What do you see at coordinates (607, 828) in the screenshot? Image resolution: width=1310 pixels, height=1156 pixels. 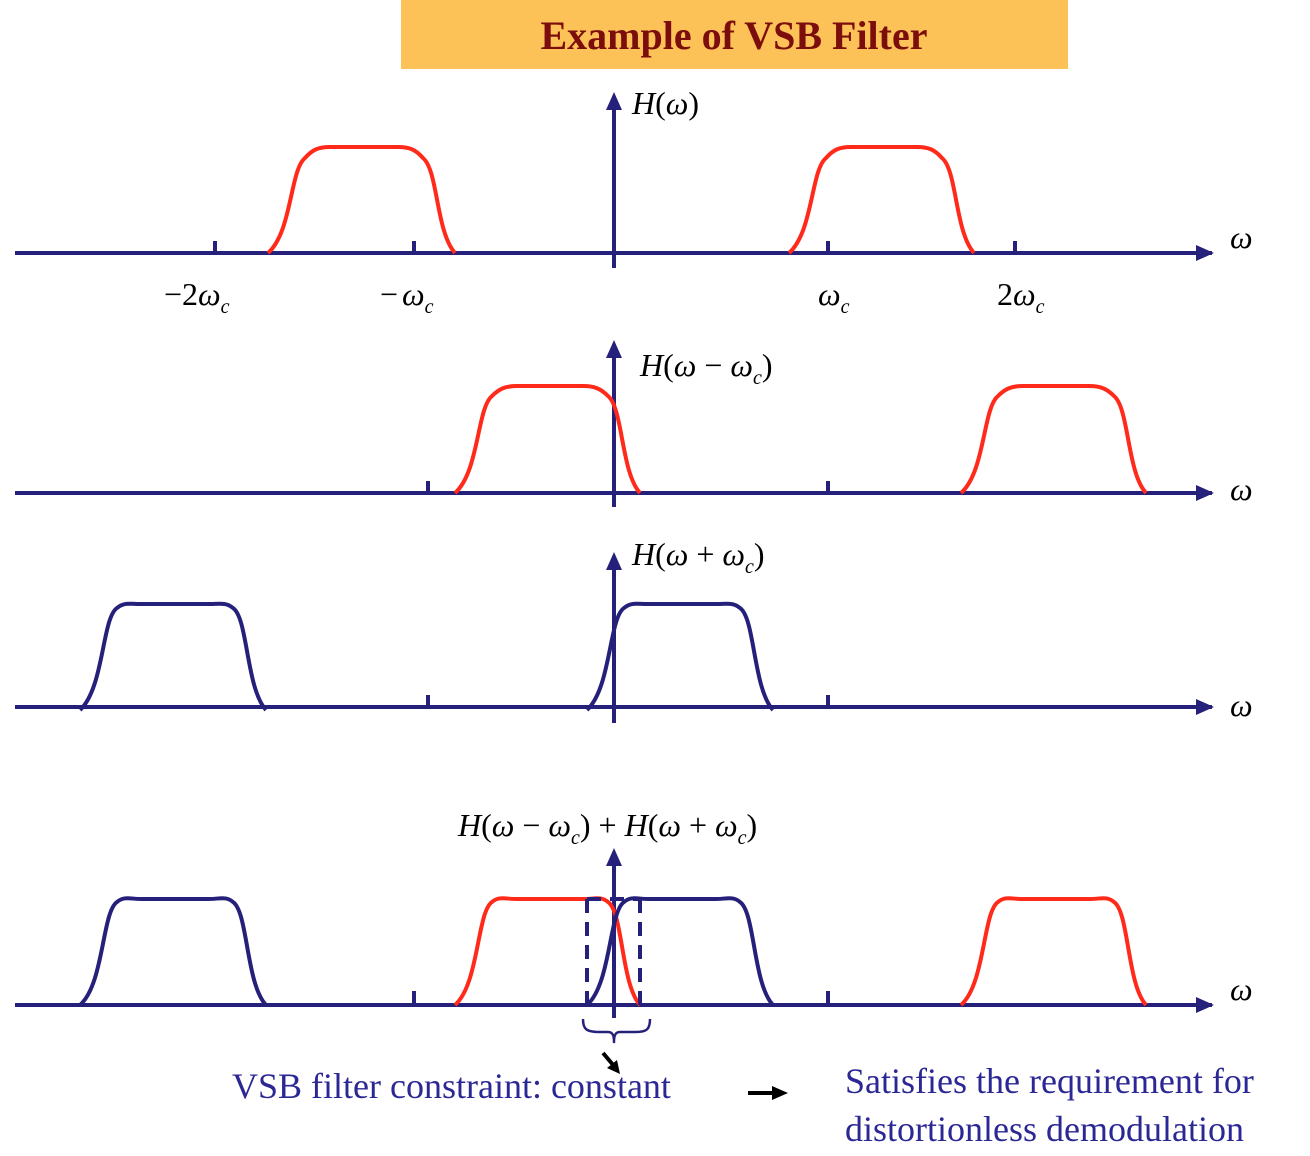 I see `panel-4-label: H(ω − ωc) + H(ω + ωc)` at bounding box center [607, 828].